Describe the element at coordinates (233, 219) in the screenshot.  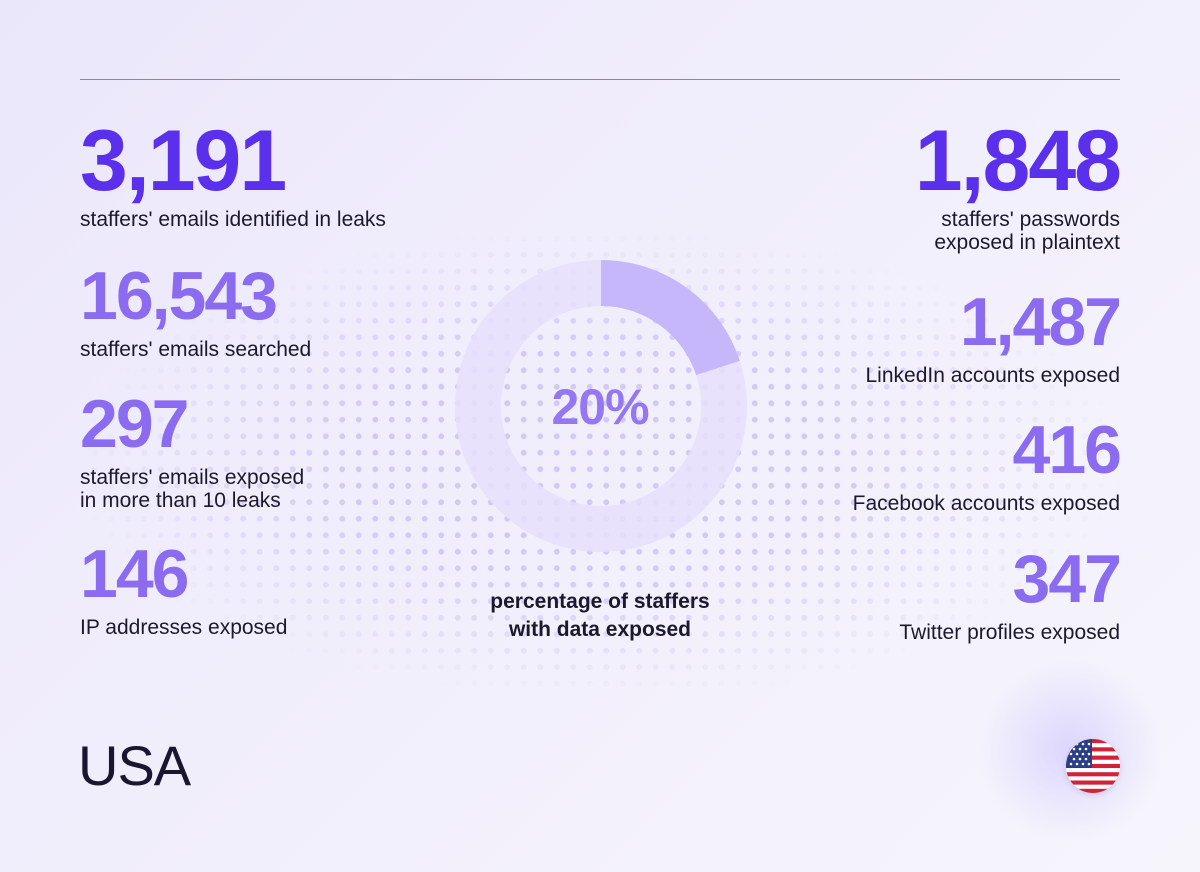
I see `stat-label: staffers' emails identified in leaks` at that location.